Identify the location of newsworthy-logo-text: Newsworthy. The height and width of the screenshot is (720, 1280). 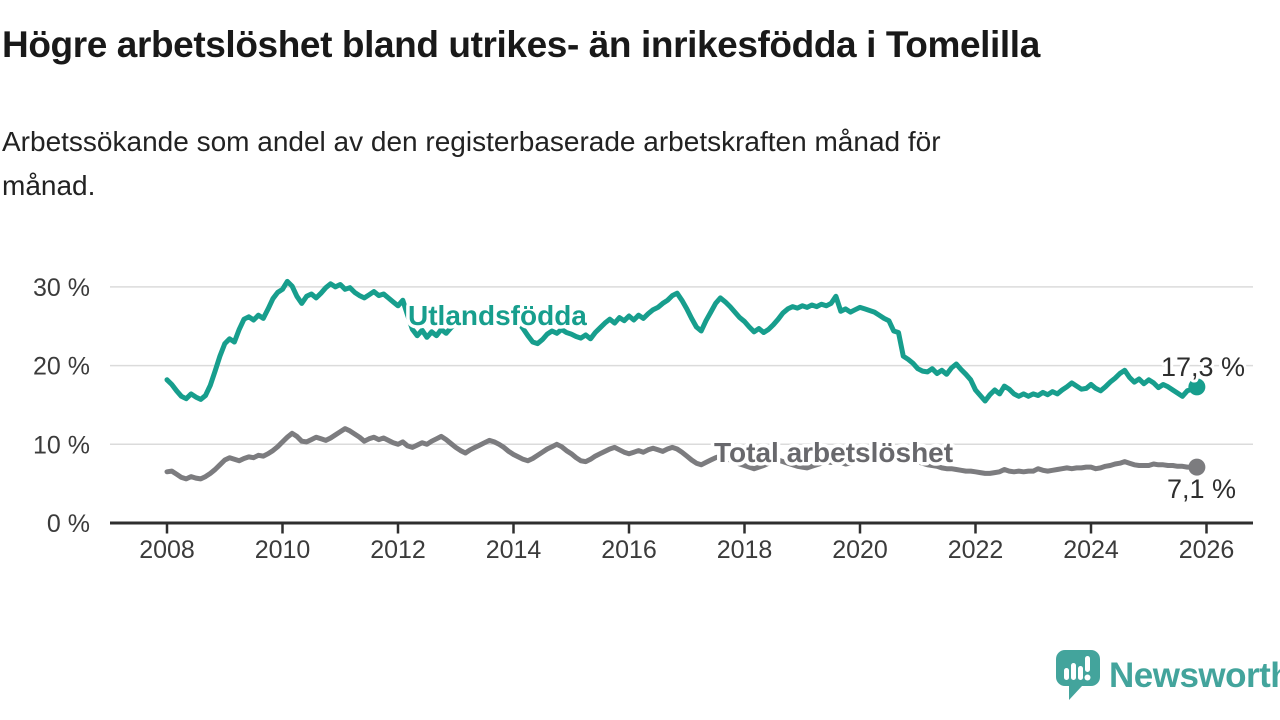
(1194, 675).